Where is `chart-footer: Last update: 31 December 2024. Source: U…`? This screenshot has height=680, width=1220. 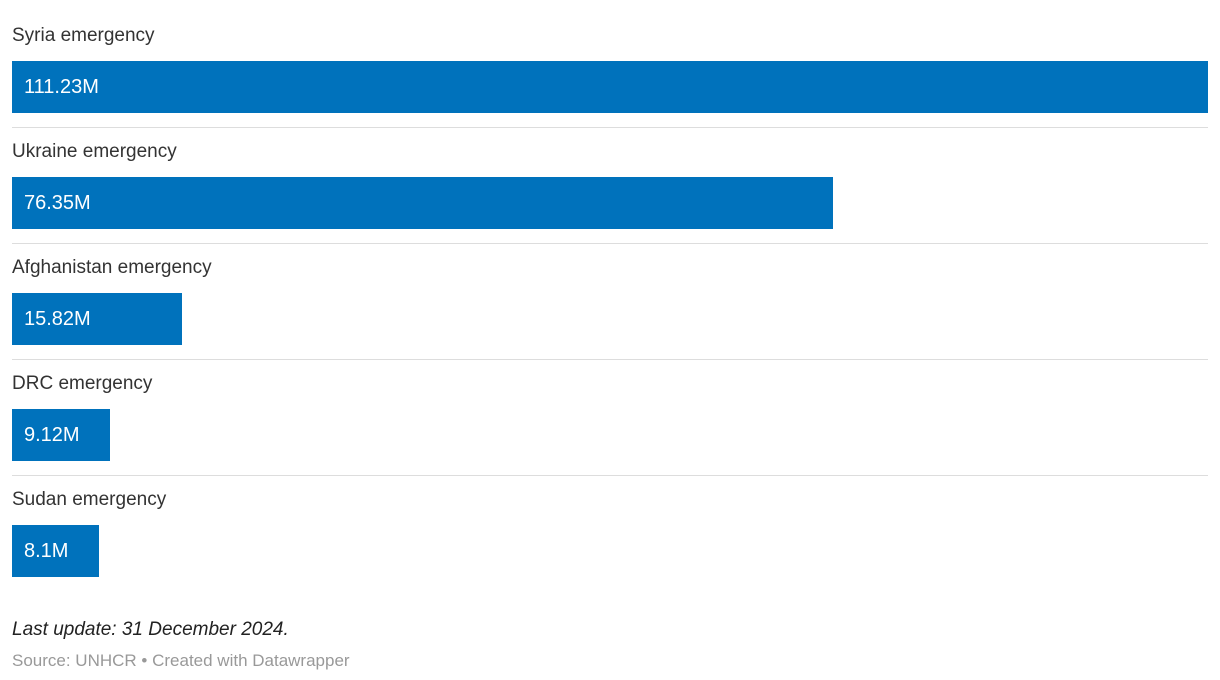
chart-footer: Last update: 31 December 2024. Source: U… is located at coordinates (610, 631).